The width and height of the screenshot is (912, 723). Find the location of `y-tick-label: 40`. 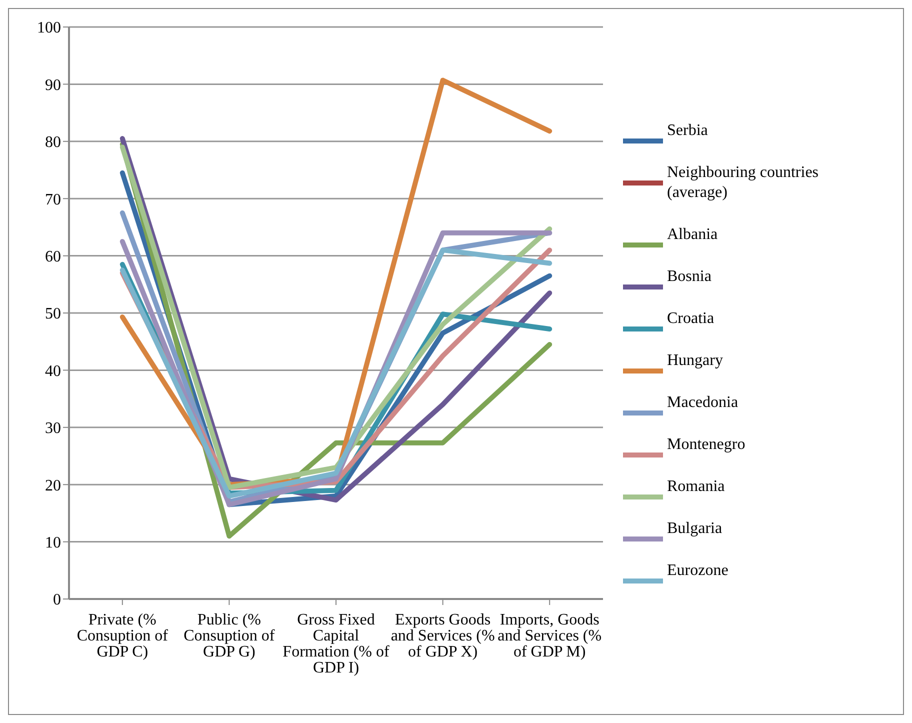

y-tick-label: 40 is located at coordinates (53, 371).